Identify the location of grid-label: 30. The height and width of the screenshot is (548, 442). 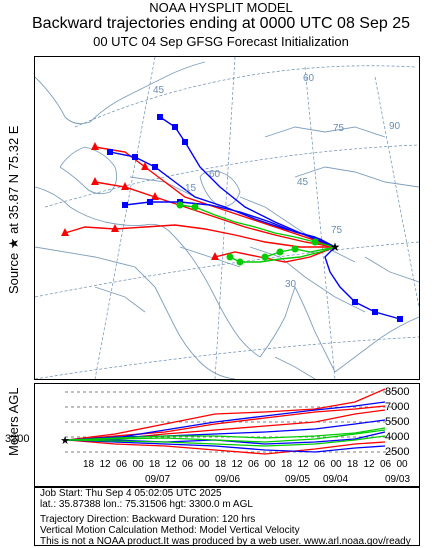
(291, 284).